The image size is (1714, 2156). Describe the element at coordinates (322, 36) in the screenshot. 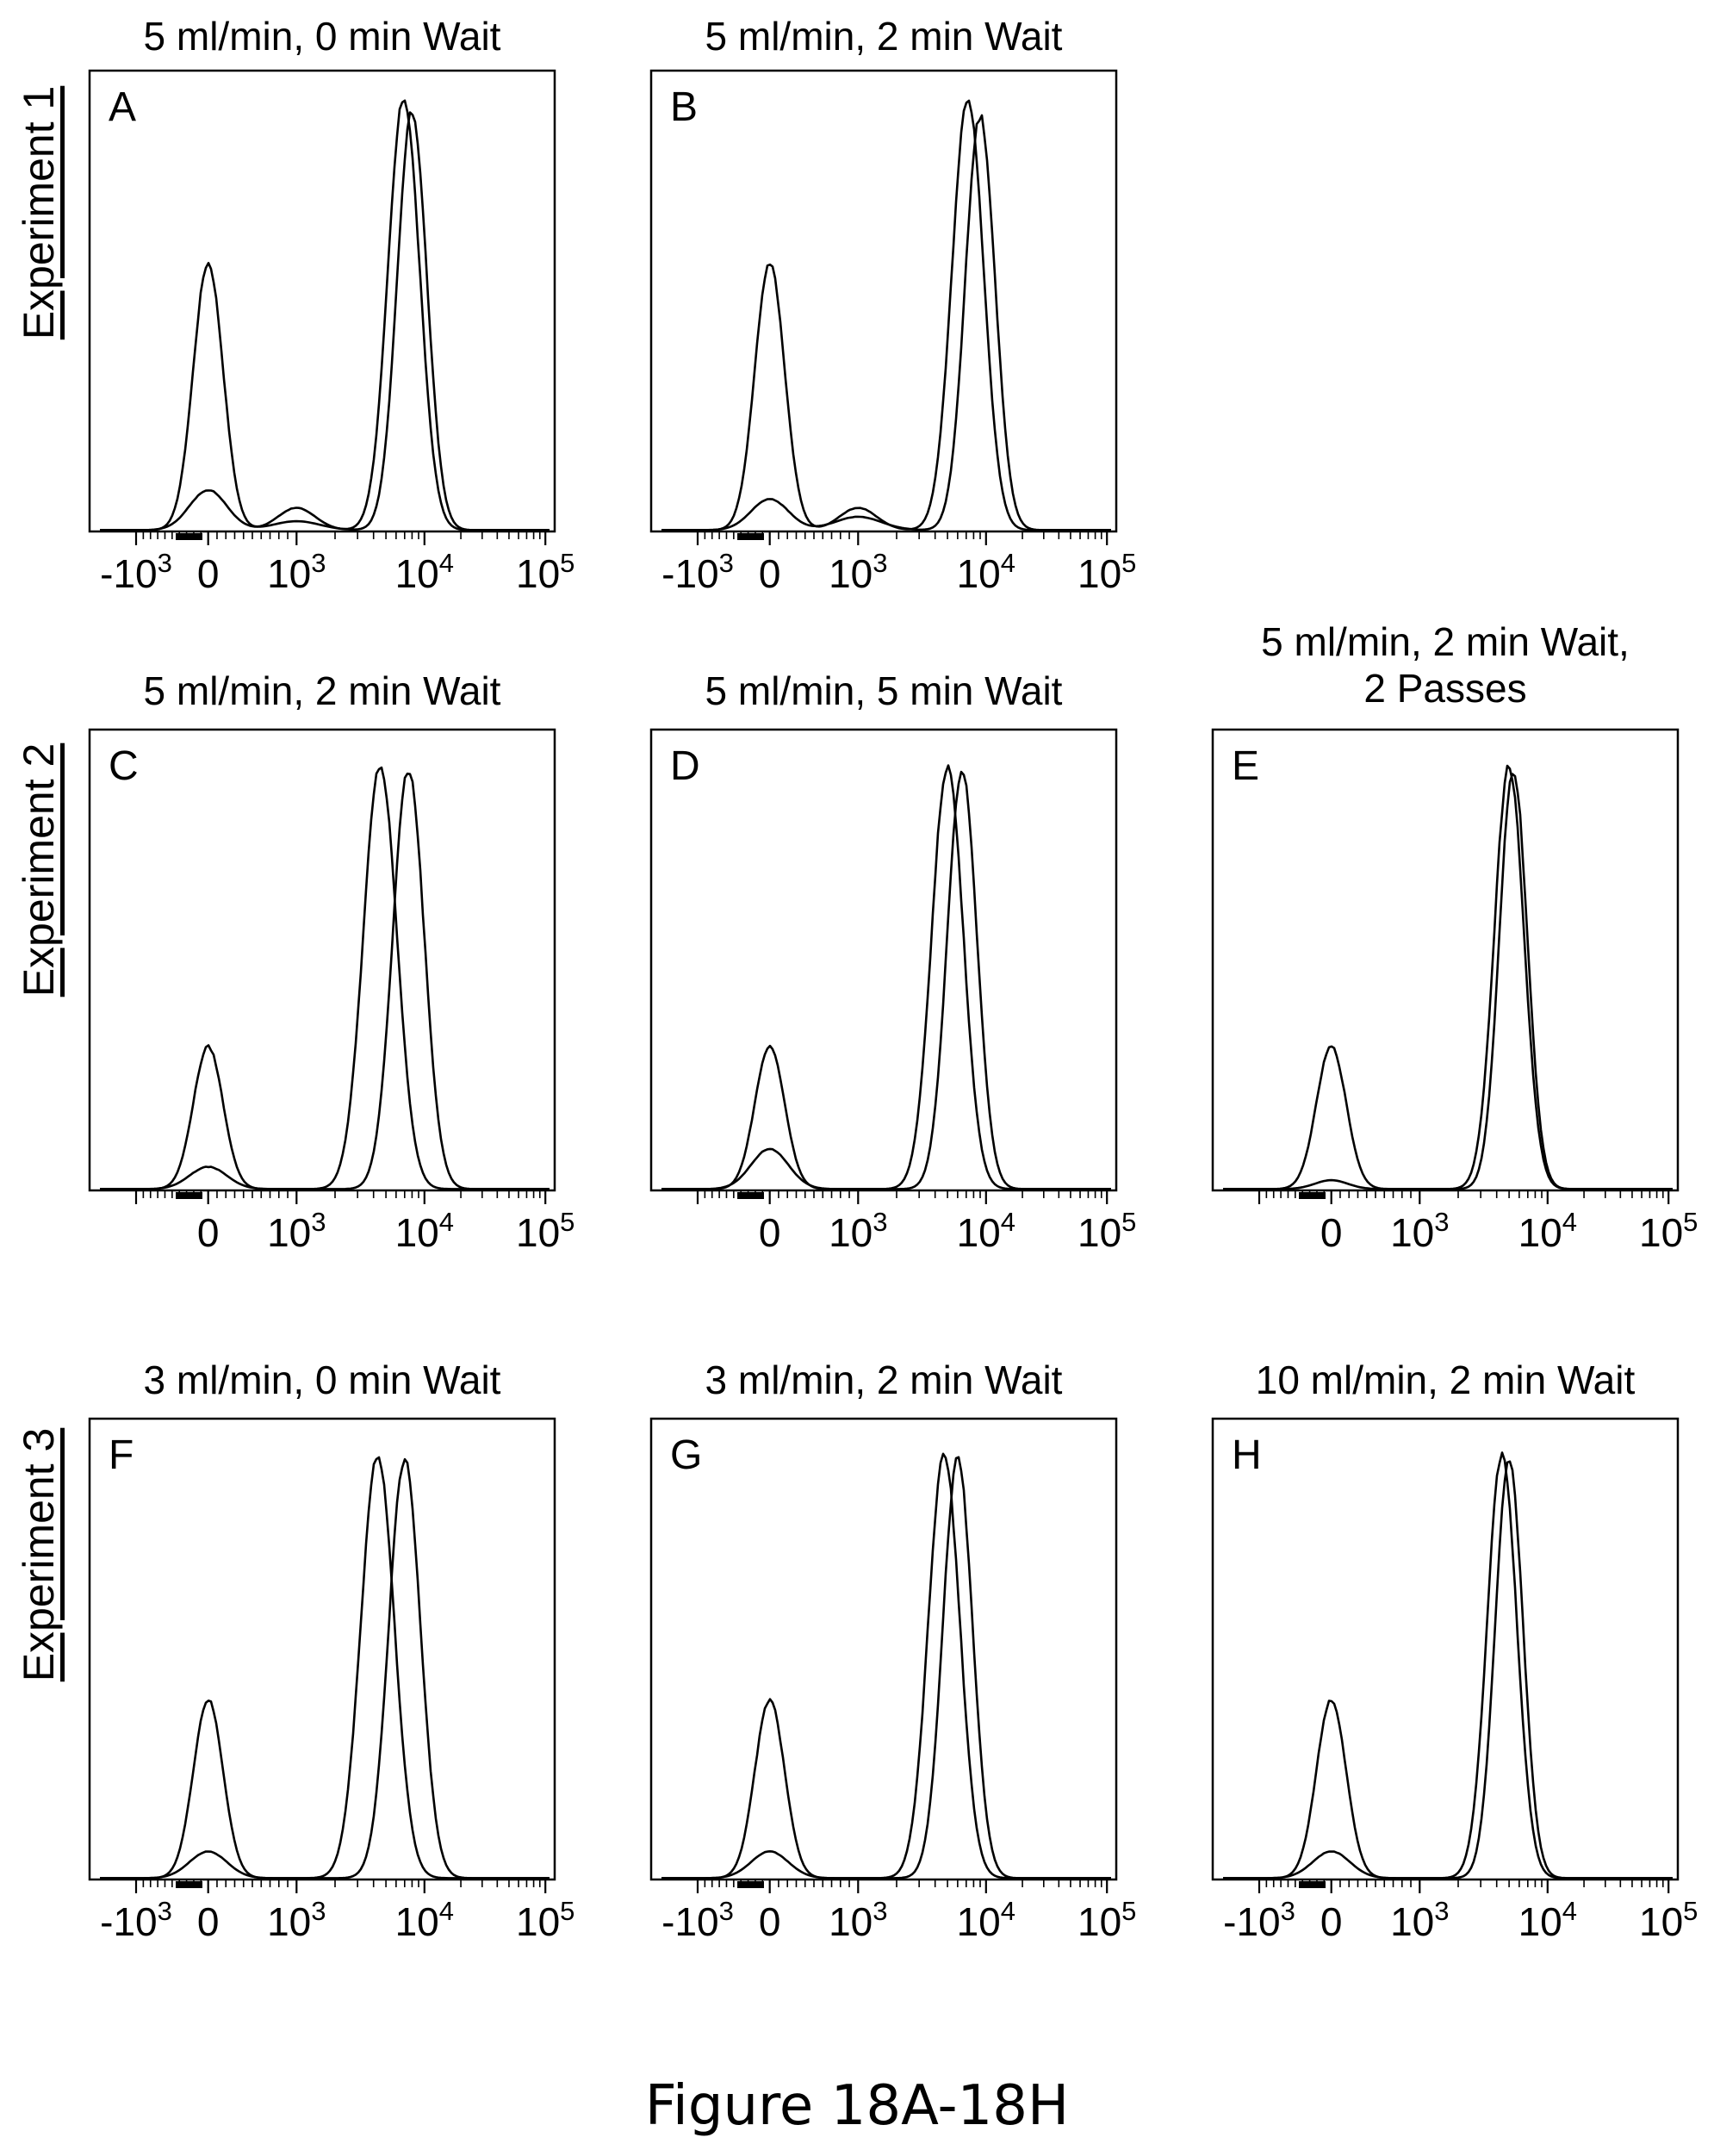

I see `panel-title-a: 5 ml/min, 0 min Wait` at that location.